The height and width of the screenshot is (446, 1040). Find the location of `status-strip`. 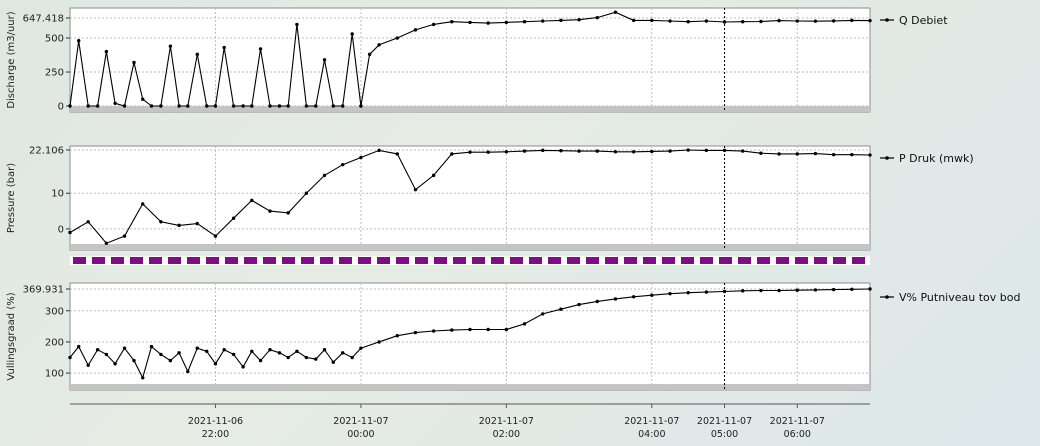

status-strip is located at coordinates (470, 260).